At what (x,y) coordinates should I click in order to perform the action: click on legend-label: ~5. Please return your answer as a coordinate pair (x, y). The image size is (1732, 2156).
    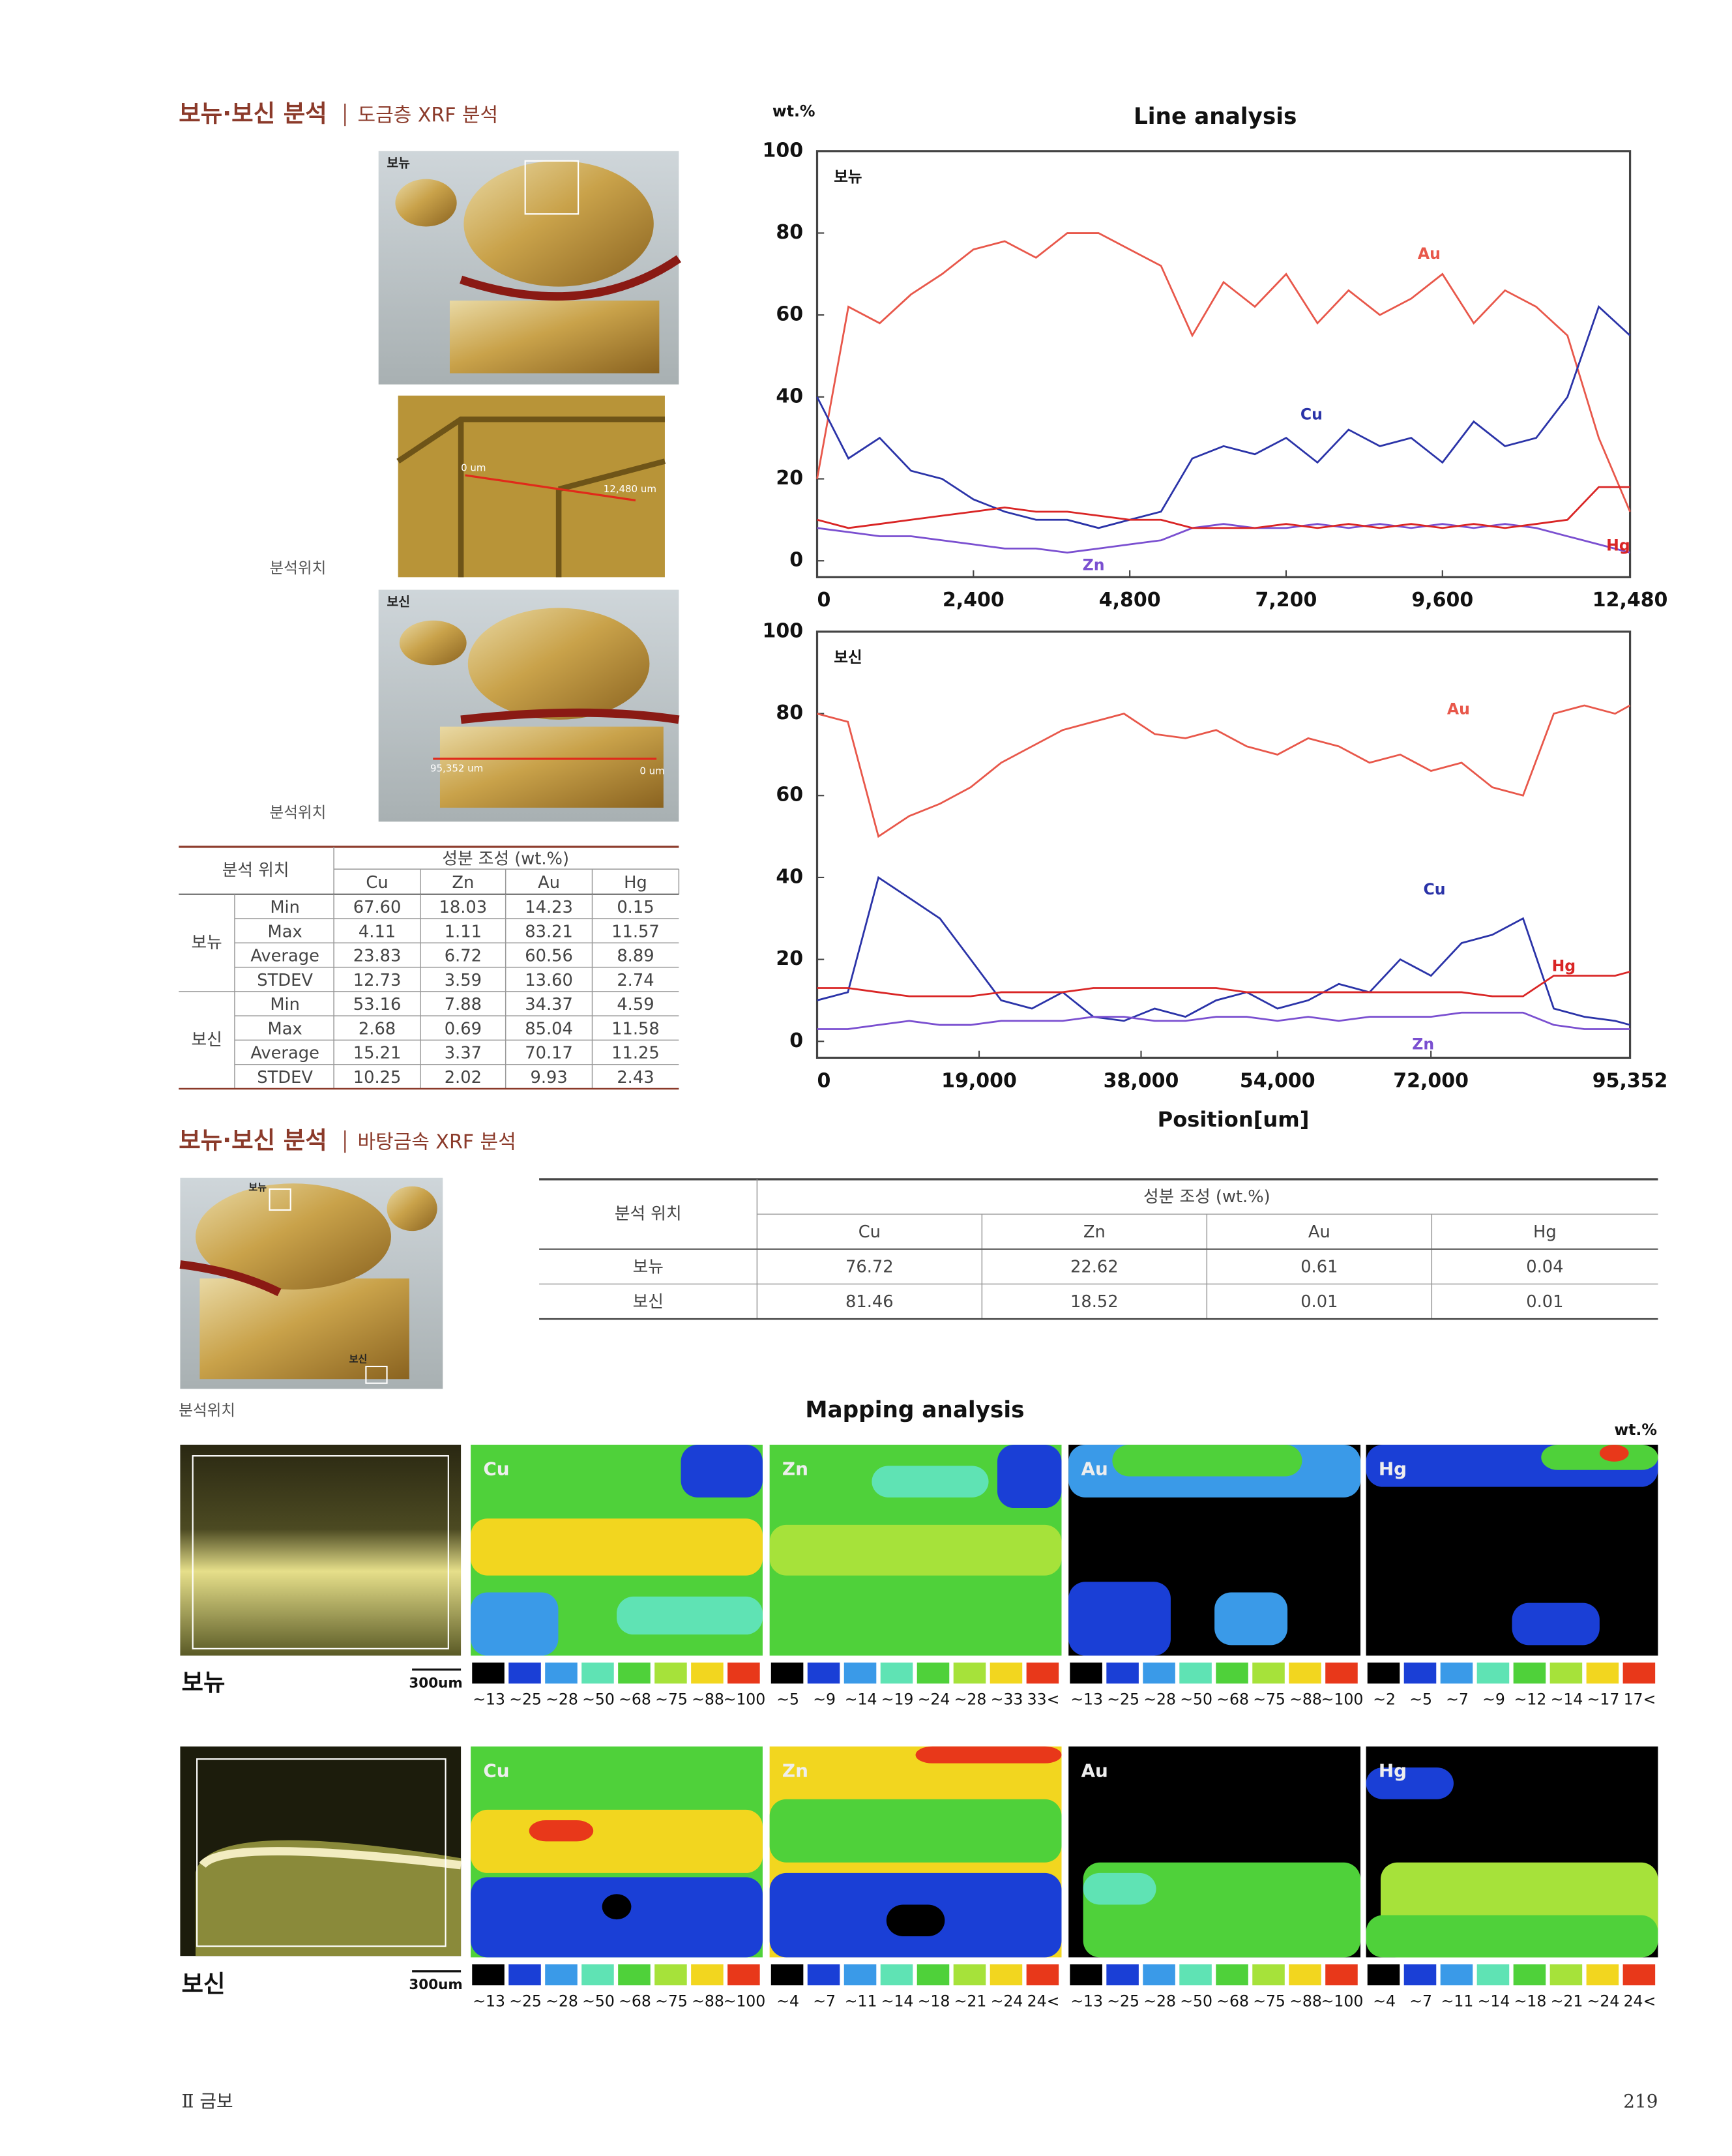
    Looking at the image, I should click on (787, 1700).